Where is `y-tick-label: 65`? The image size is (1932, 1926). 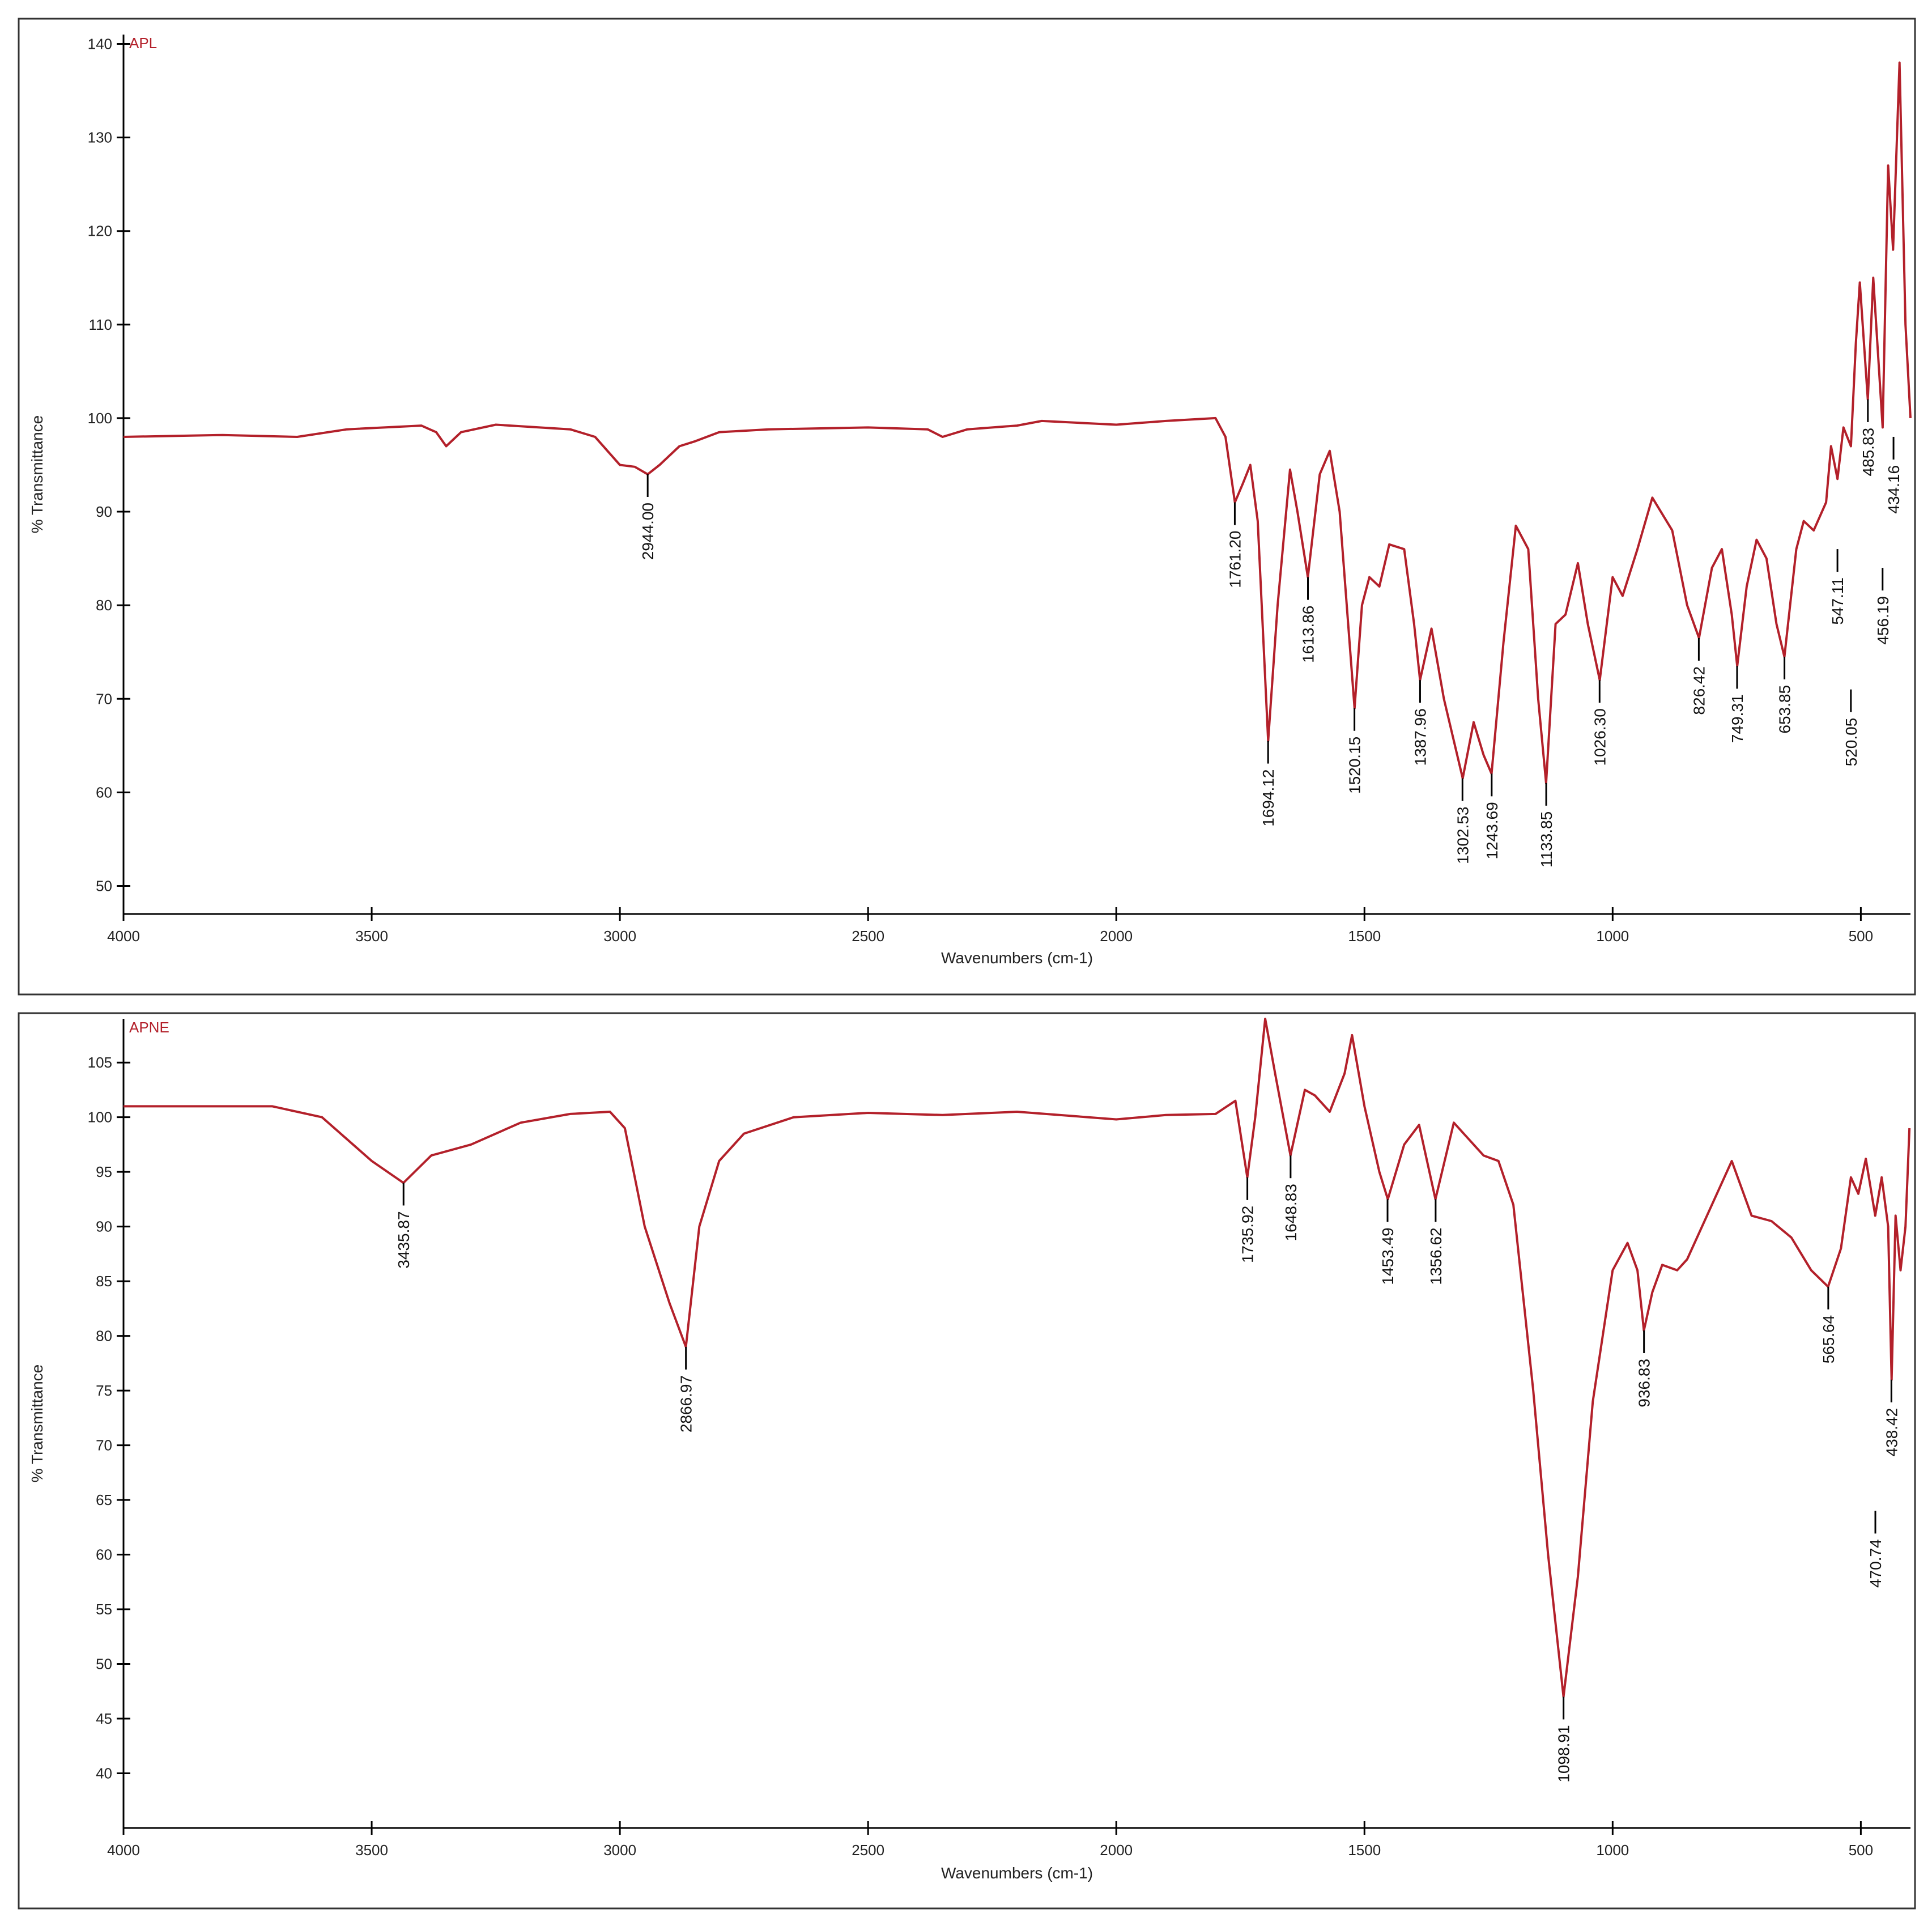 y-tick-label: 65 is located at coordinates (104, 1500).